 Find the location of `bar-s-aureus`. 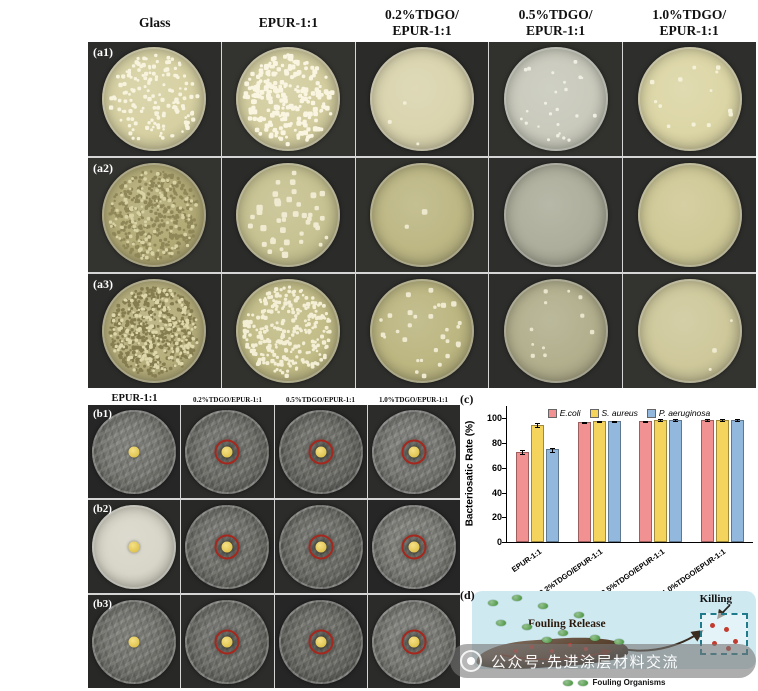

bar-s-aureus is located at coordinates (722, 480).